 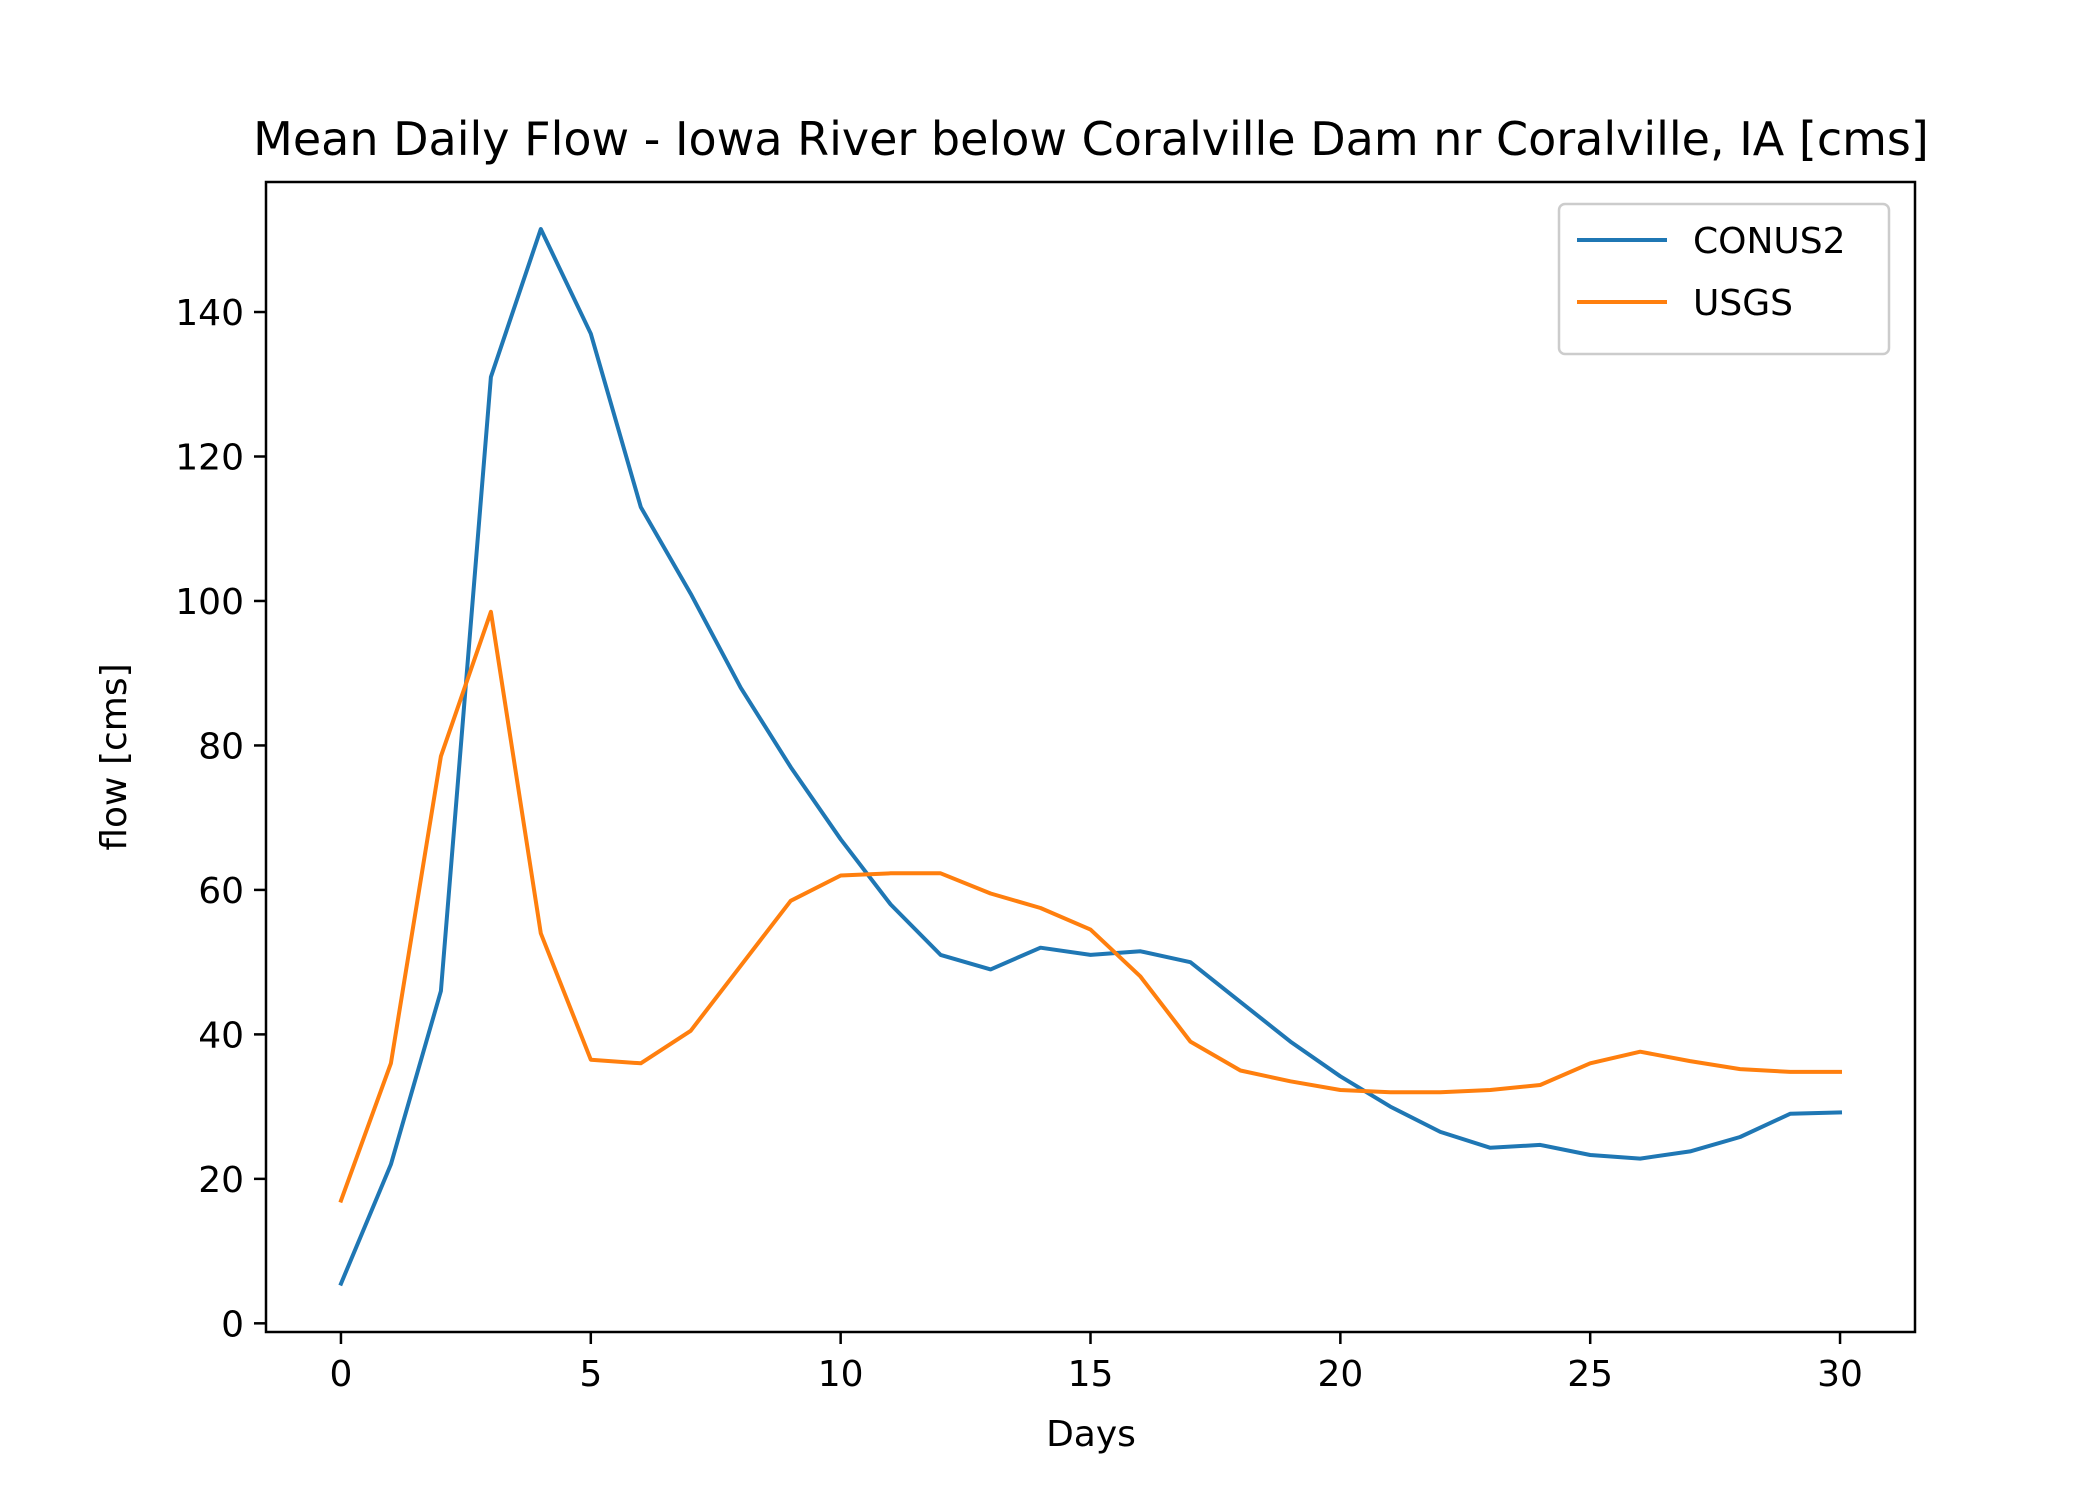 What do you see at coordinates (1091, 1434) in the screenshot?
I see `x-axis-label: Days` at bounding box center [1091, 1434].